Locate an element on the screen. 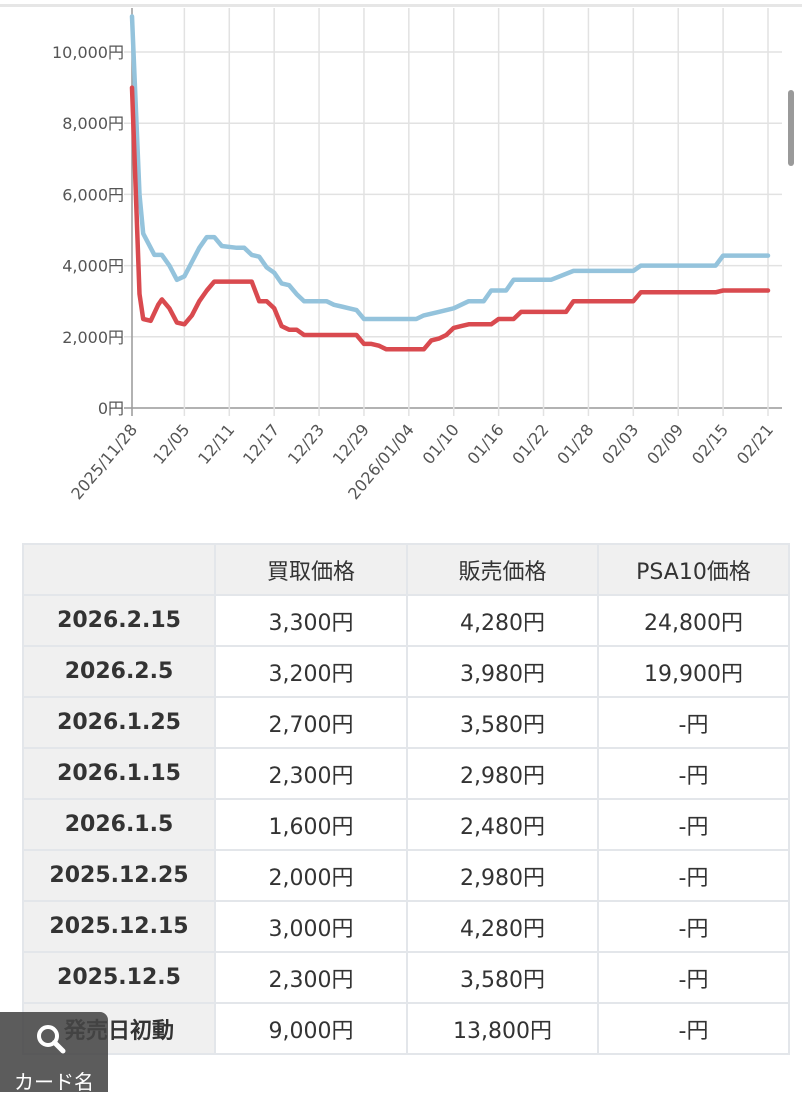 This screenshot has width=802, height=1095. price-cell: 24,800円 is located at coordinates (693, 620).